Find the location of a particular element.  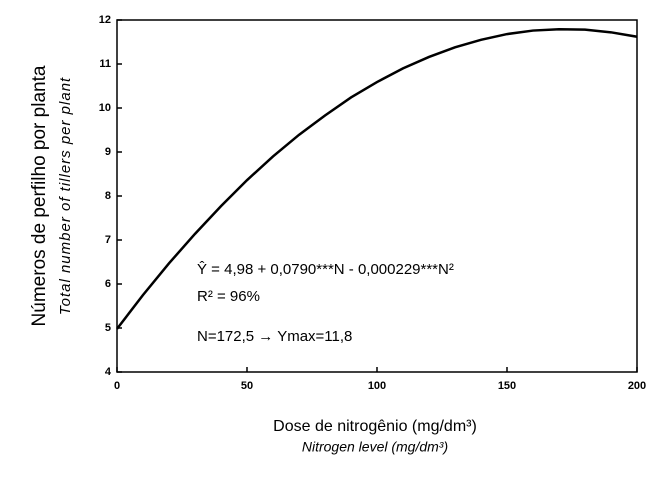

y-tick-label: 7 is located at coordinates (108, 240).